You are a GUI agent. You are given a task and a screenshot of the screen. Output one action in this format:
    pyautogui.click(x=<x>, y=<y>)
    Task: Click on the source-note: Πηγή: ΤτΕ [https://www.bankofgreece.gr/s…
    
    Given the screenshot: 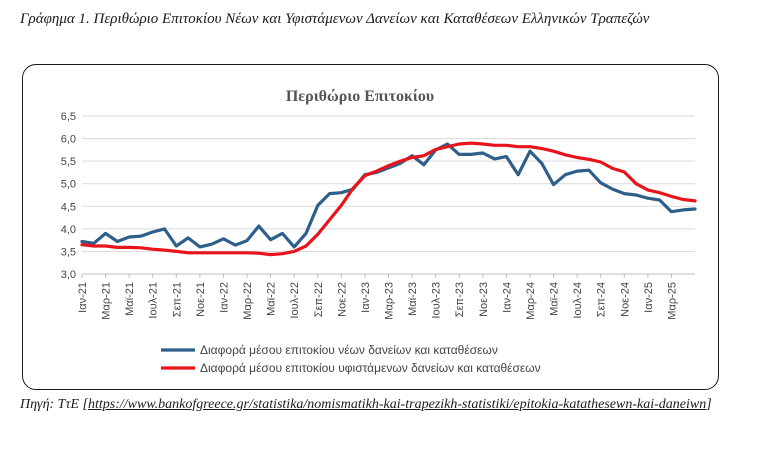 What is the action you would take?
    pyautogui.click(x=380, y=405)
    